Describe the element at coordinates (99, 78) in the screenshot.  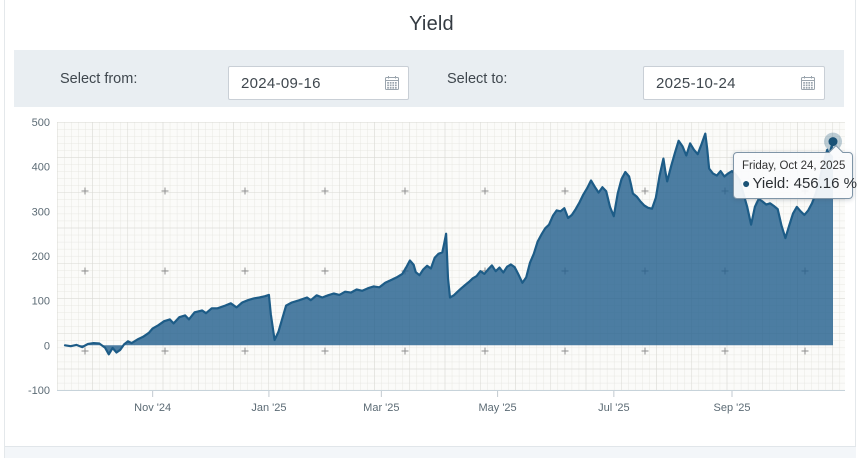
I see `select-from-label: Select from:` at that location.